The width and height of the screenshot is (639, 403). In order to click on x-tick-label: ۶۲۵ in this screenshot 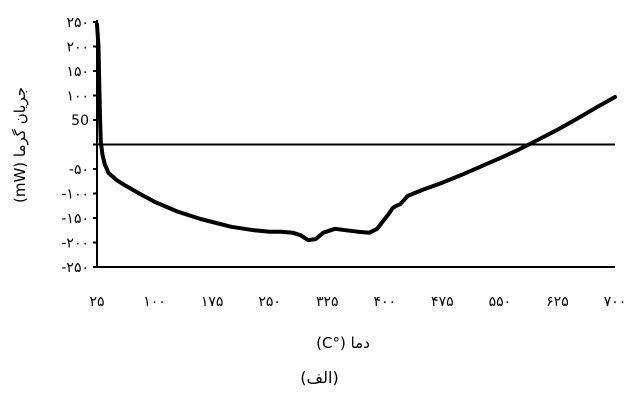, I will do `click(557, 302)`.